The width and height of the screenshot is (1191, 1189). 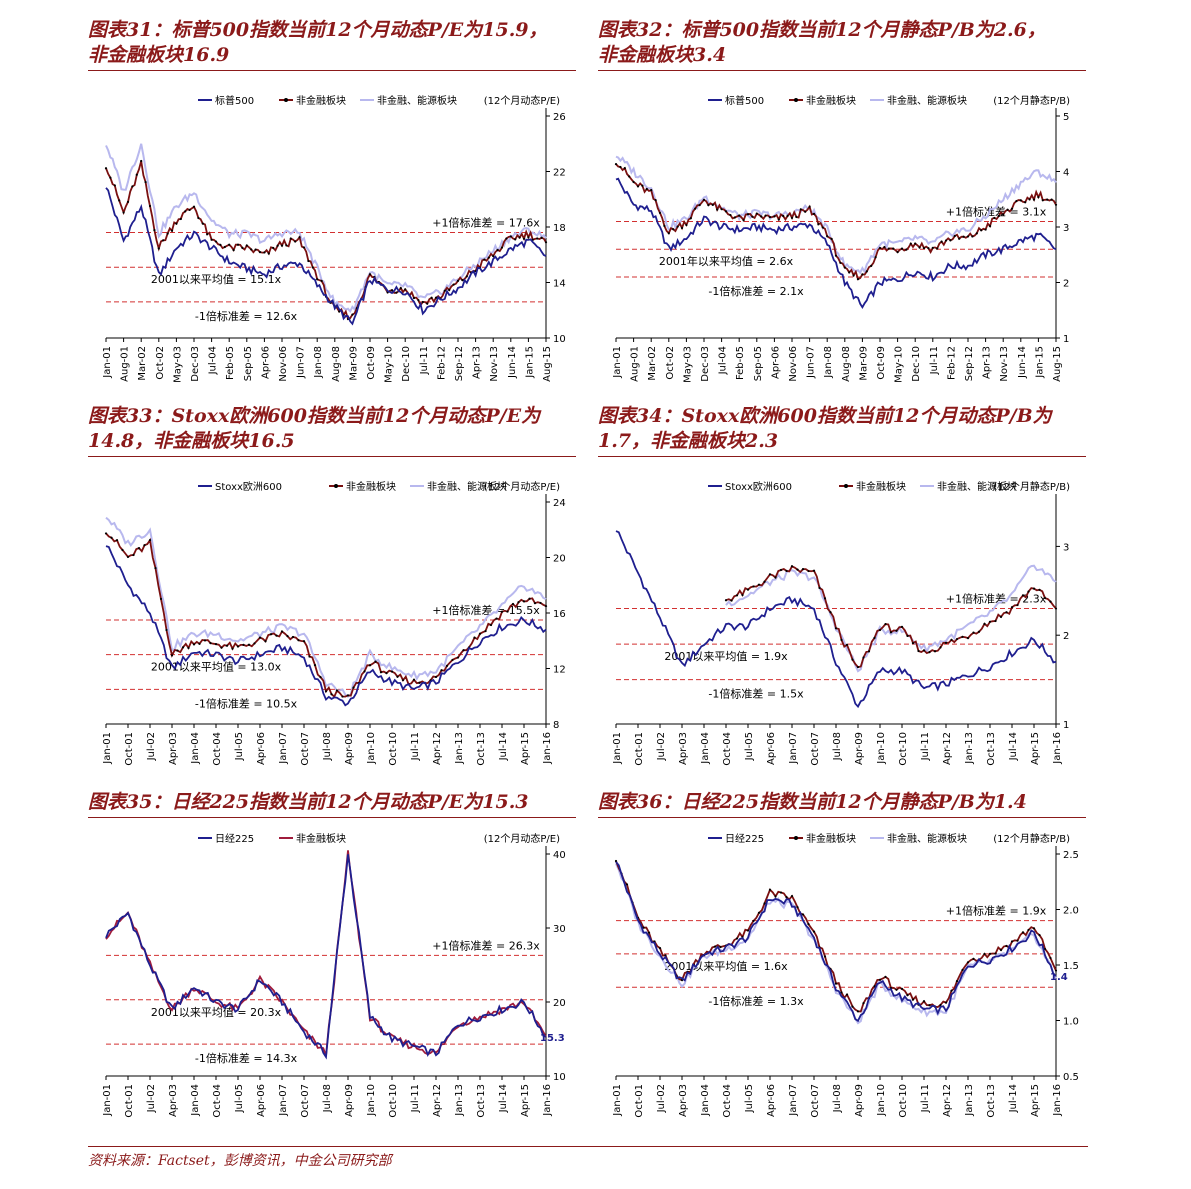 What do you see at coordinates (756, 1001) in the screenshot?
I see `reference-line-label: -1倍标准差 = 1.3x` at bounding box center [756, 1001].